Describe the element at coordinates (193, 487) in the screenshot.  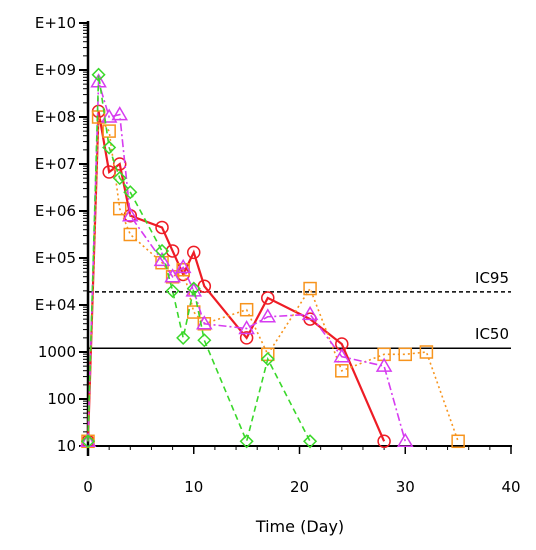
I see `x-tick-label: 10` at that location.